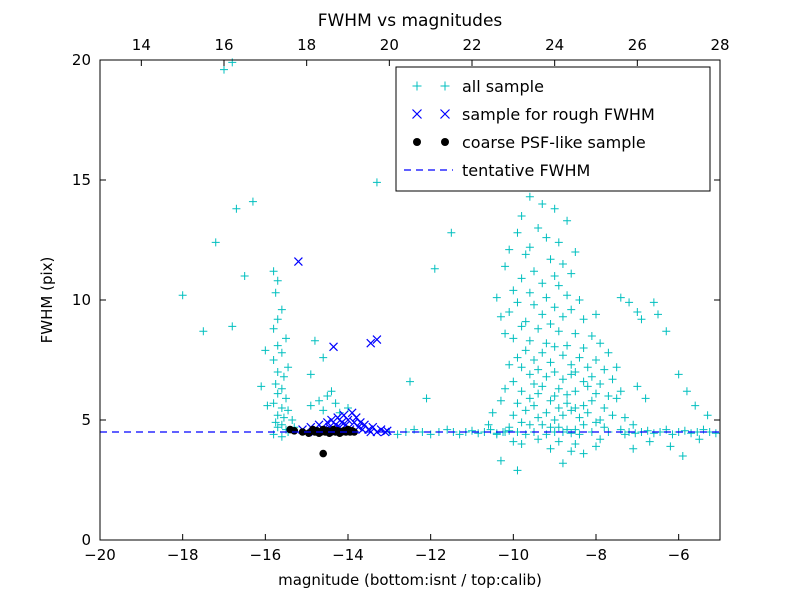 The height and width of the screenshot is (600, 800). I want to click on series-coarse-psf-like-sample, so click(322, 441).